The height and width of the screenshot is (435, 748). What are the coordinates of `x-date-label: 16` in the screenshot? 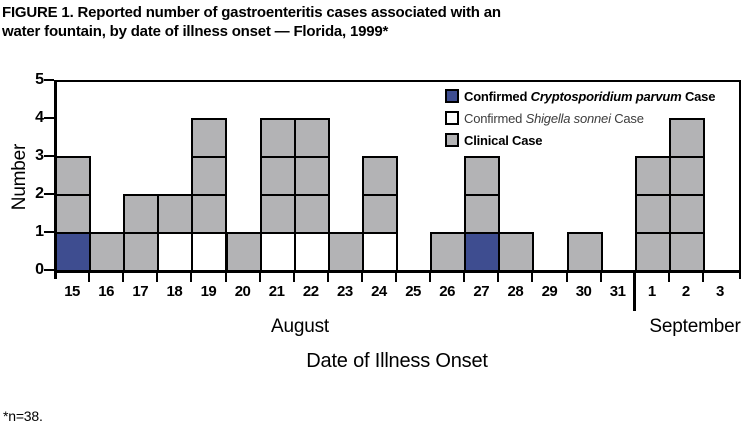 It's located at (106, 291).